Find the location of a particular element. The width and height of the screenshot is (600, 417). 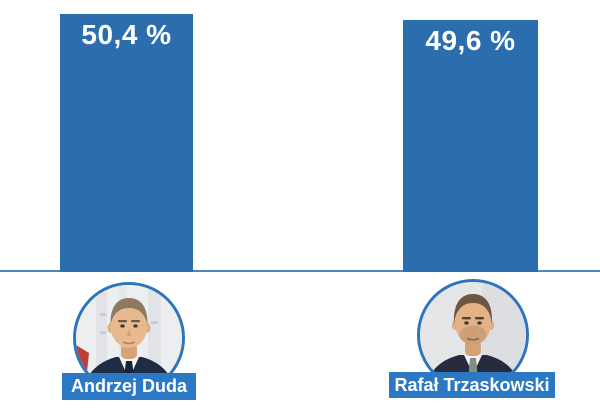

candidate-name-duda: Andrzej Duda is located at coordinates (128, 386).